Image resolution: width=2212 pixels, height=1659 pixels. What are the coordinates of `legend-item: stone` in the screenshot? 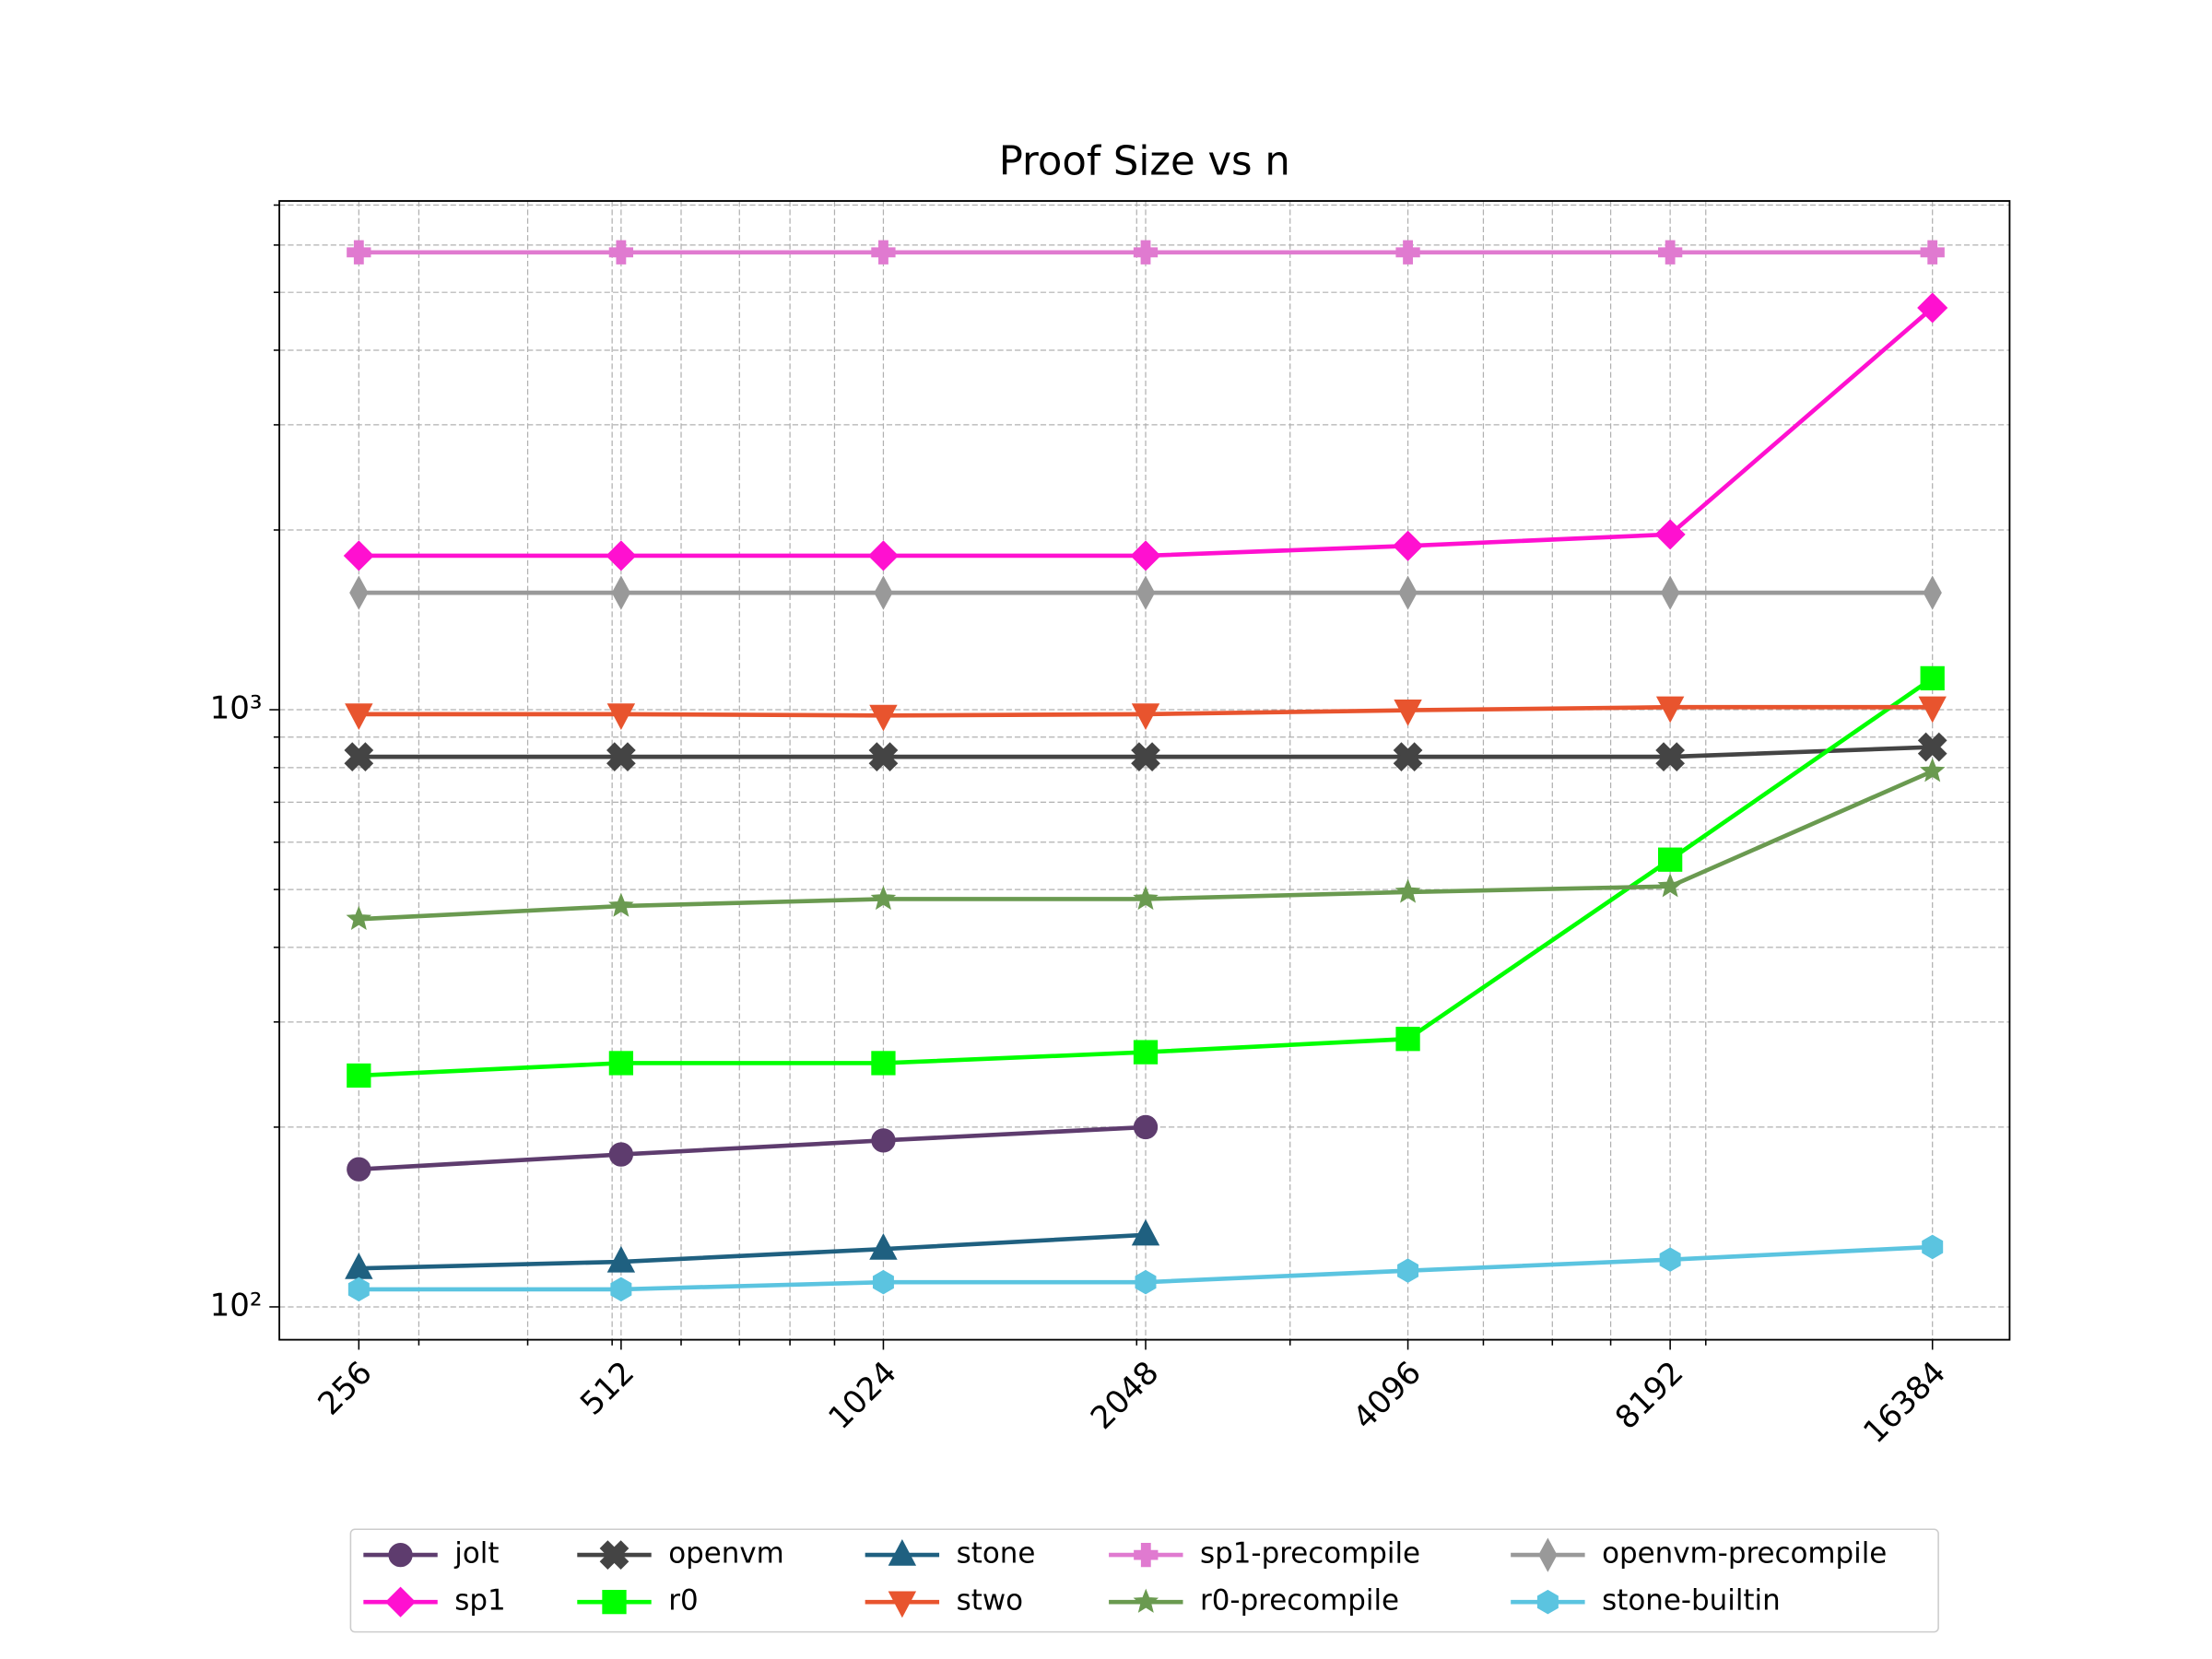 It's located at (950, 1554).